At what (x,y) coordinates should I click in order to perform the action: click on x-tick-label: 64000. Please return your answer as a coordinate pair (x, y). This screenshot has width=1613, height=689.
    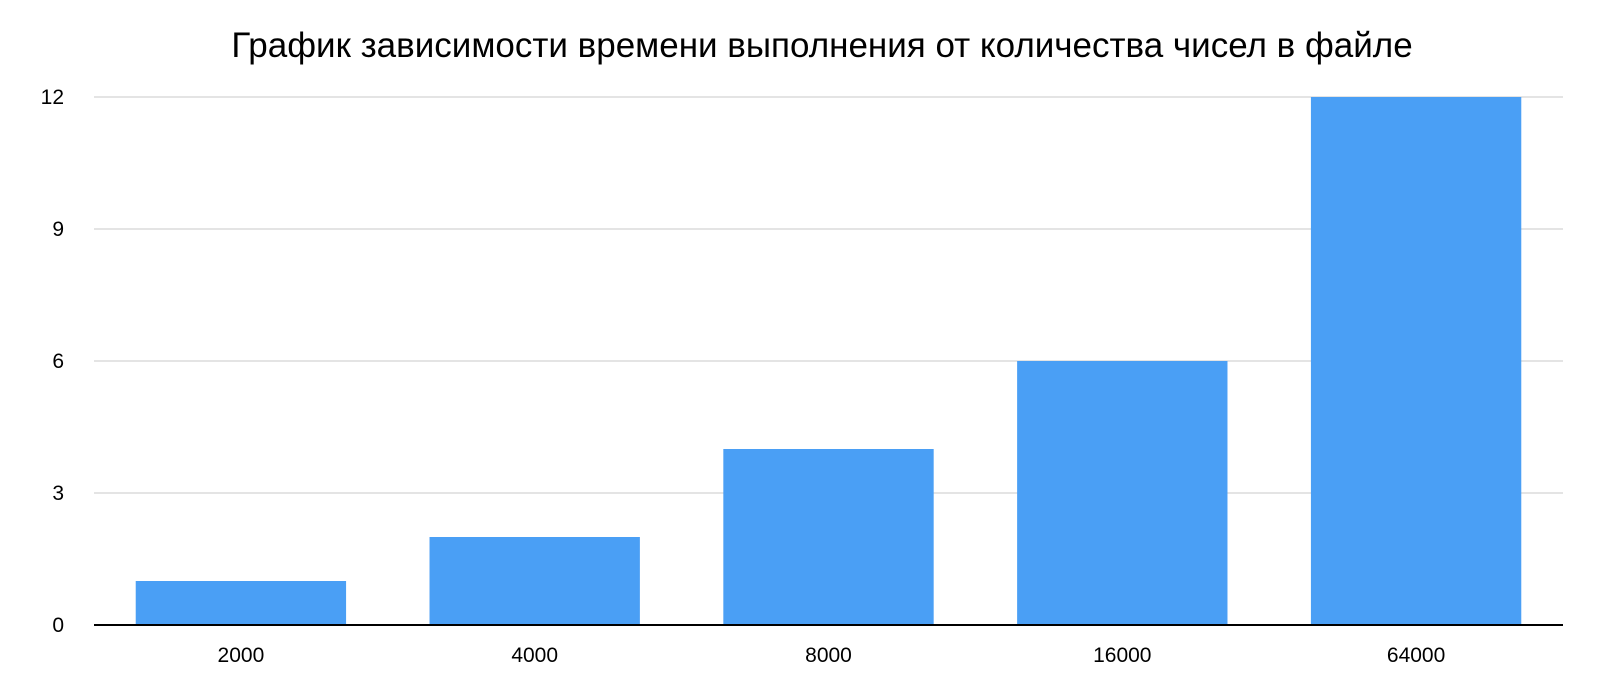
    Looking at the image, I should click on (1416, 655).